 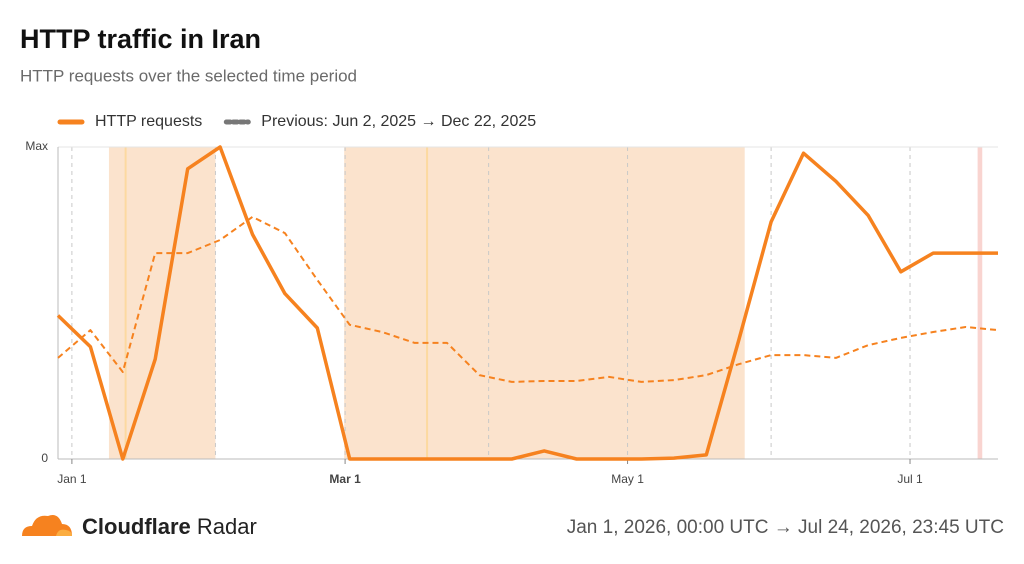 What do you see at coordinates (136, 526) in the screenshot?
I see `brand-name: Cloudflare` at bounding box center [136, 526].